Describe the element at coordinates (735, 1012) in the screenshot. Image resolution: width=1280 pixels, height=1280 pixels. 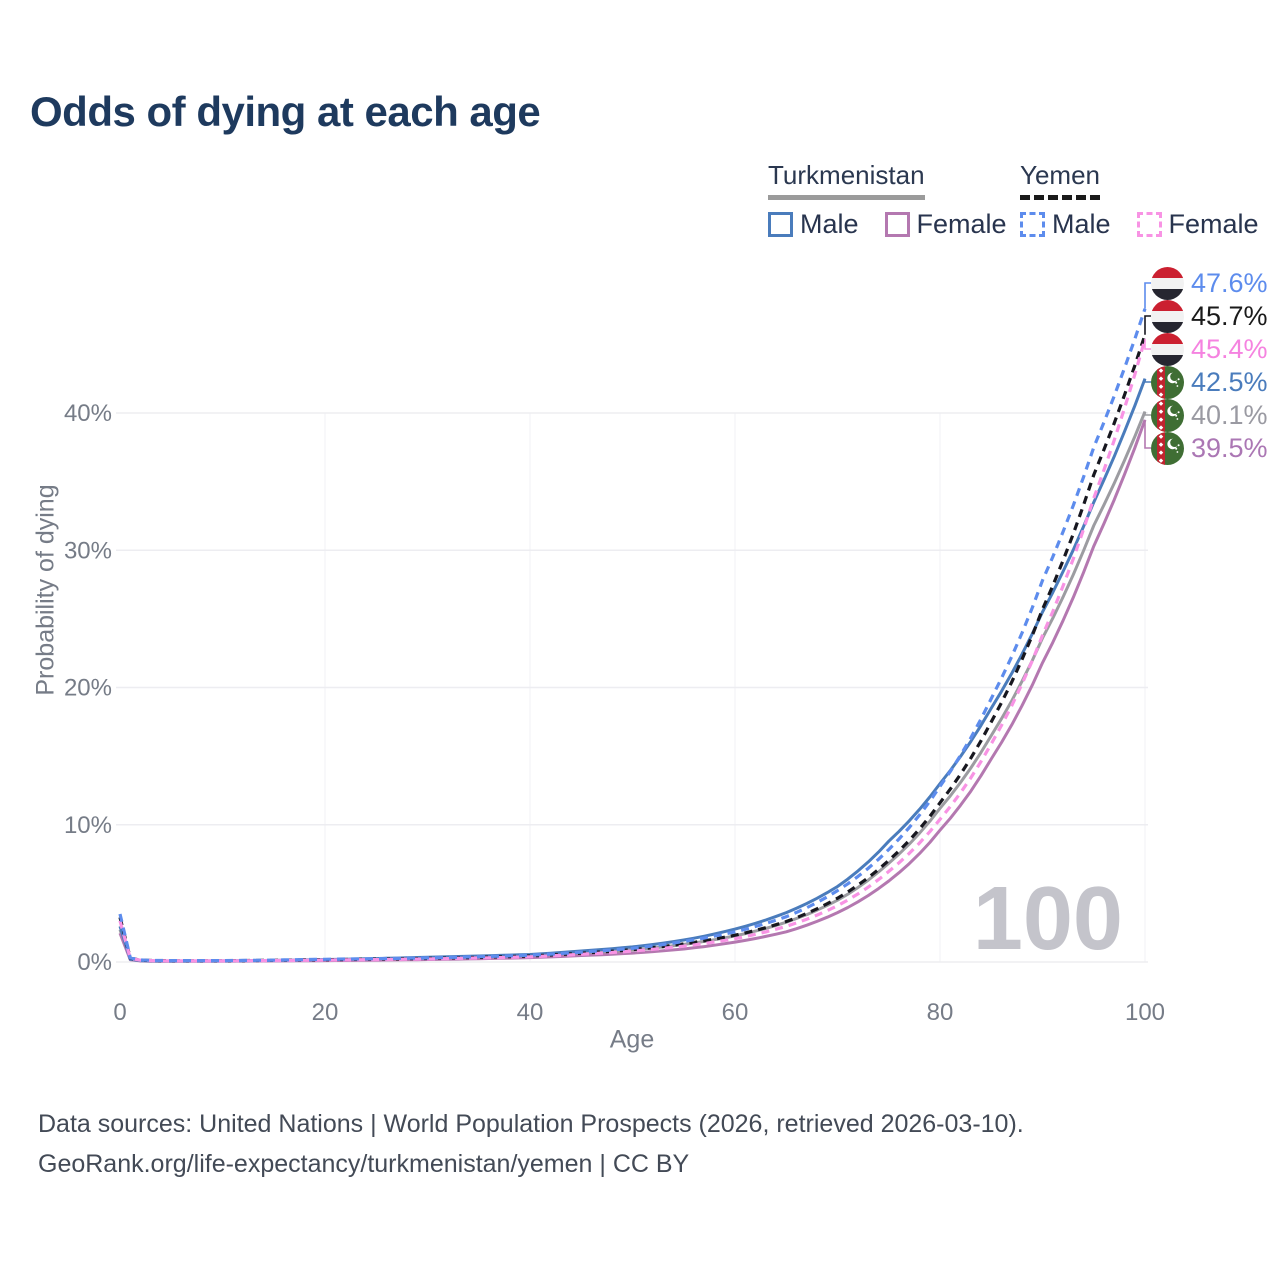
I see `x-tick-label: 60` at that location.